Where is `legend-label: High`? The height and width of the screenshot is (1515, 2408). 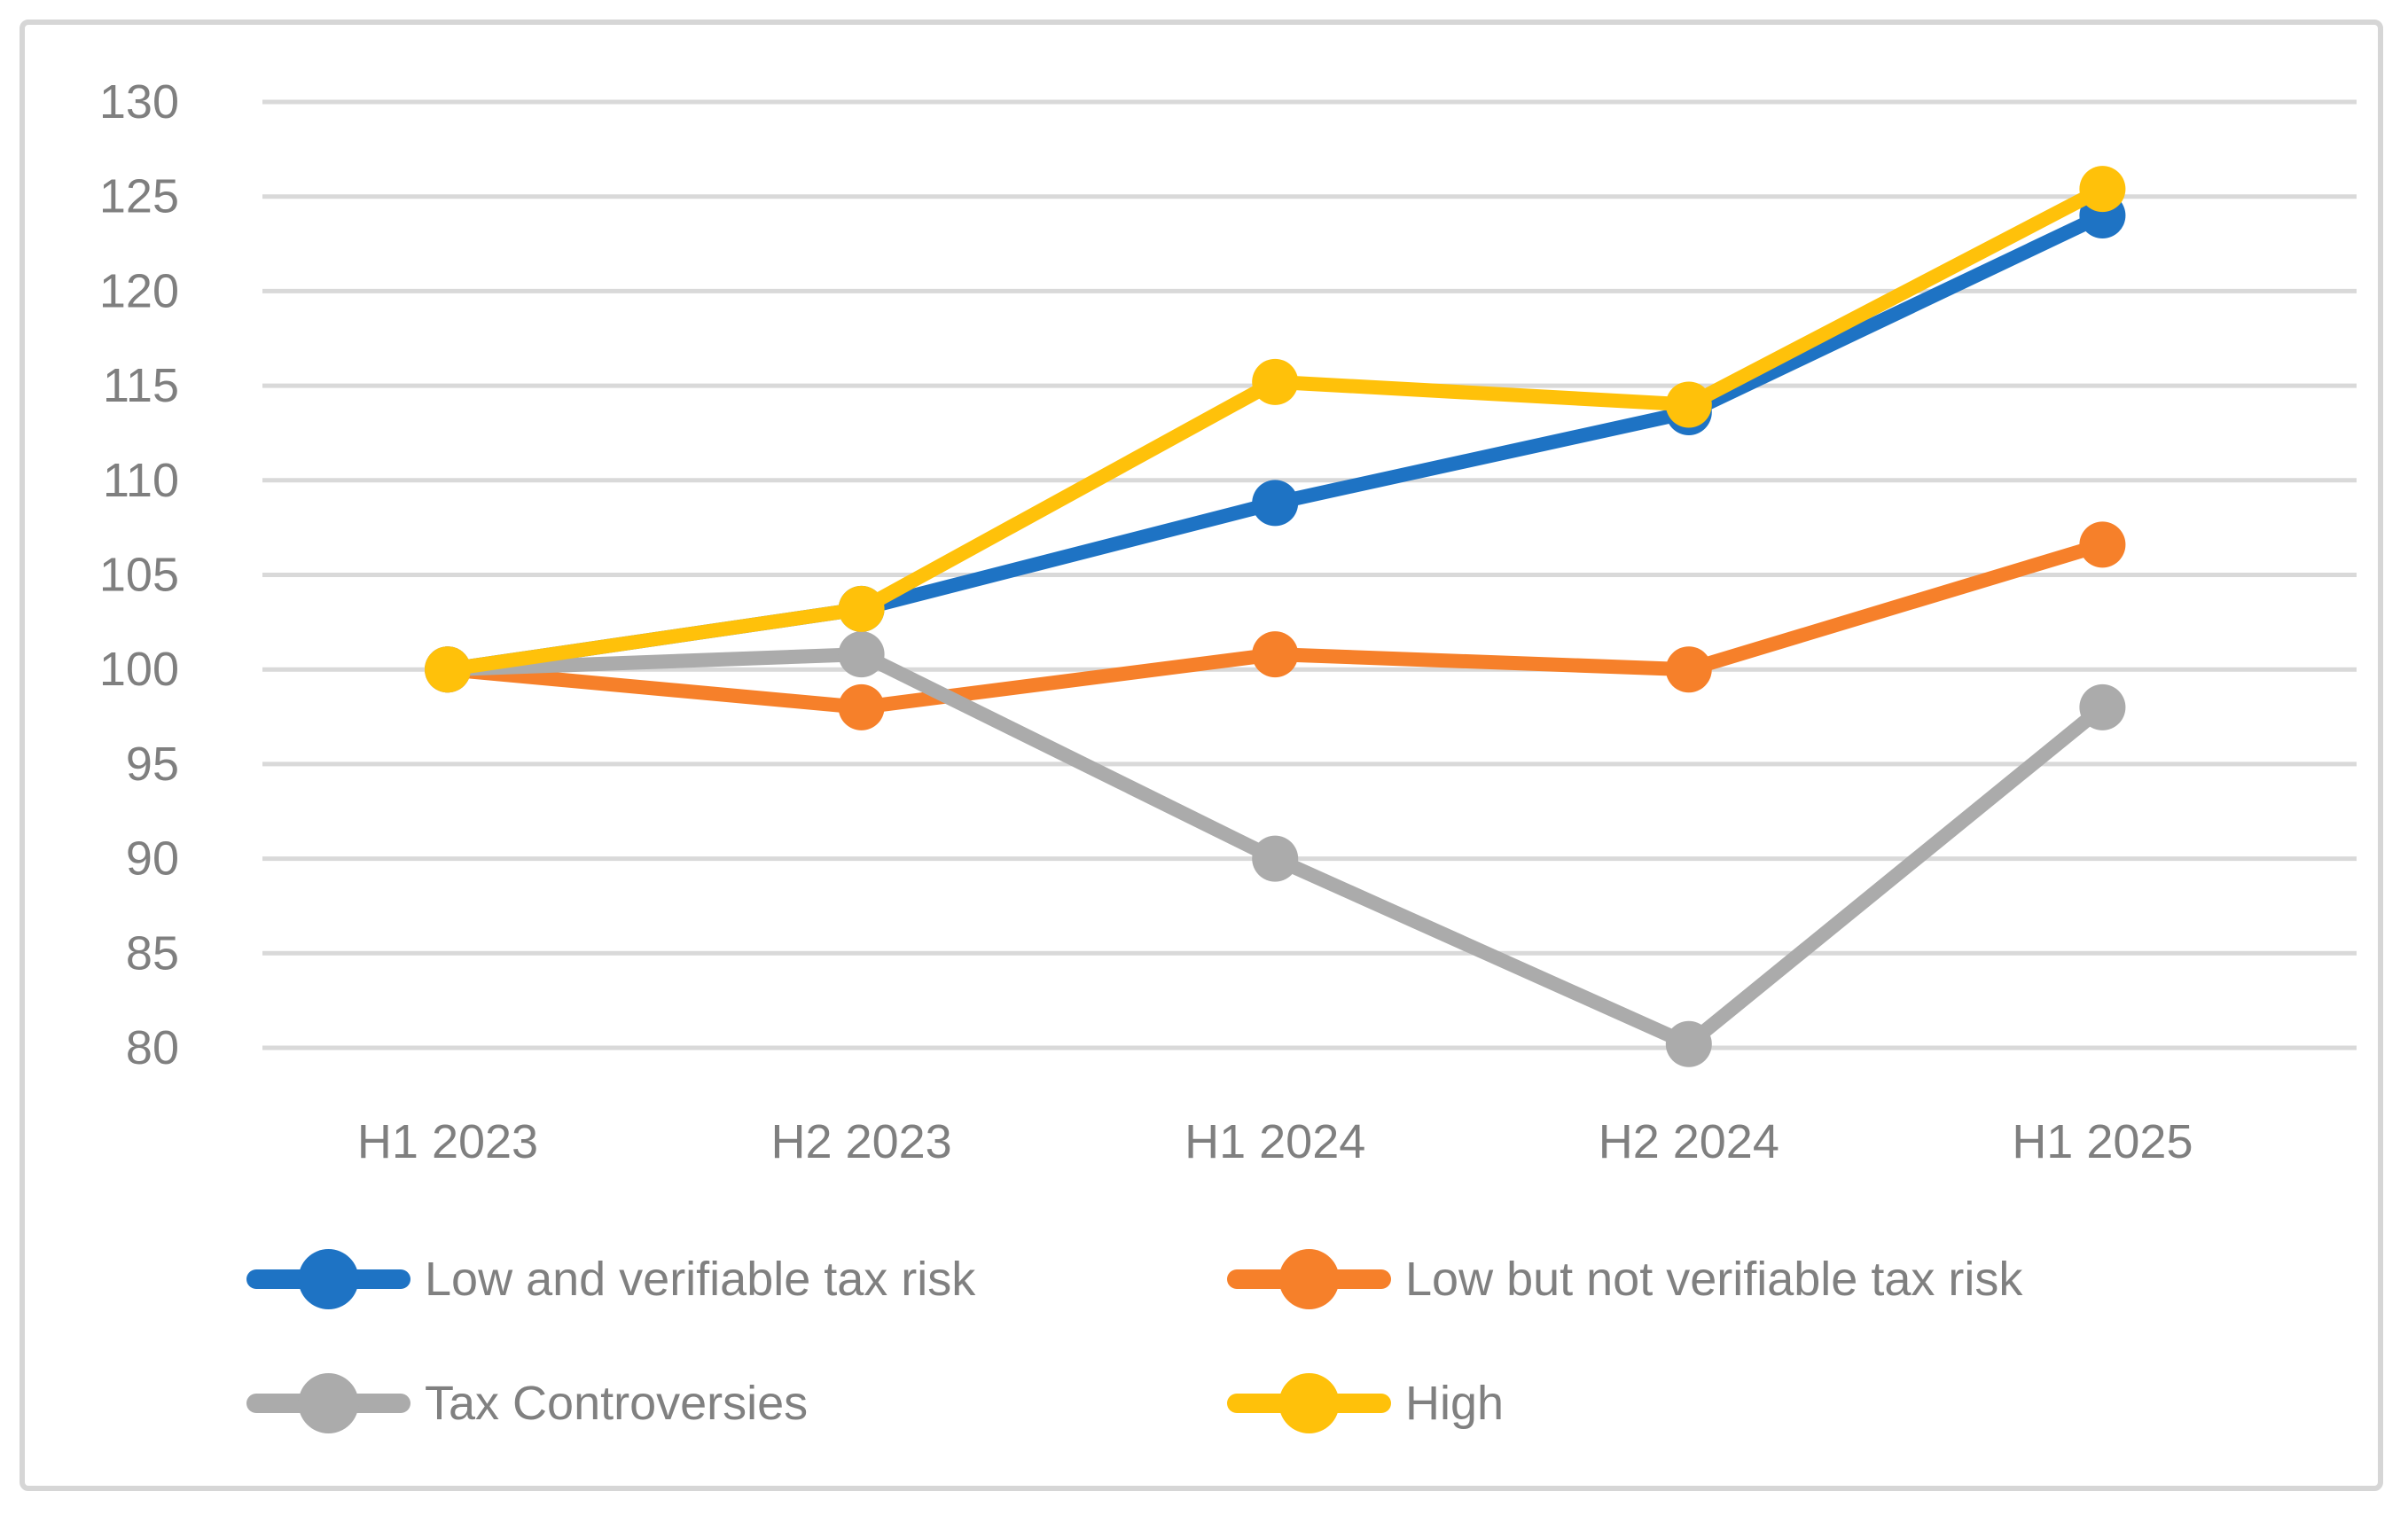 legend-label: High is located at coordinates (1454, 1403).